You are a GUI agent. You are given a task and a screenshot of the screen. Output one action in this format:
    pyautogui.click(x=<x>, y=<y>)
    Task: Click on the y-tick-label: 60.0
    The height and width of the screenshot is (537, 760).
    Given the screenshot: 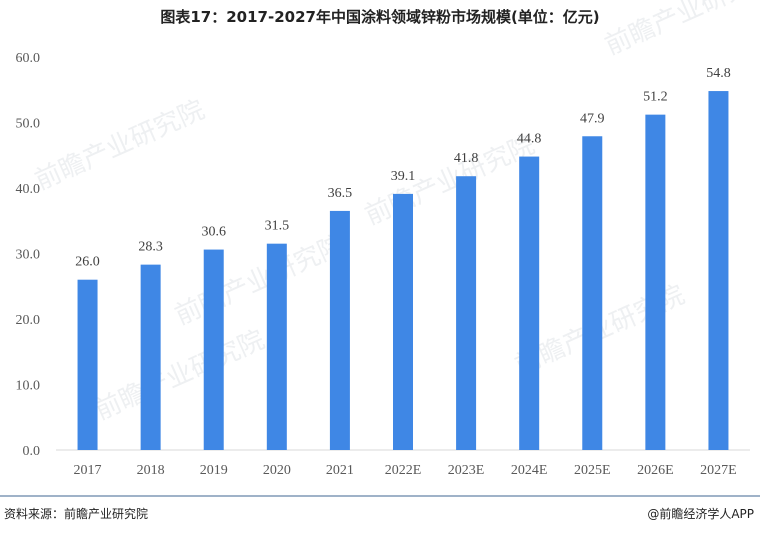 What is the action you would take?
    pyautogui.click(x=28, y=58)
    